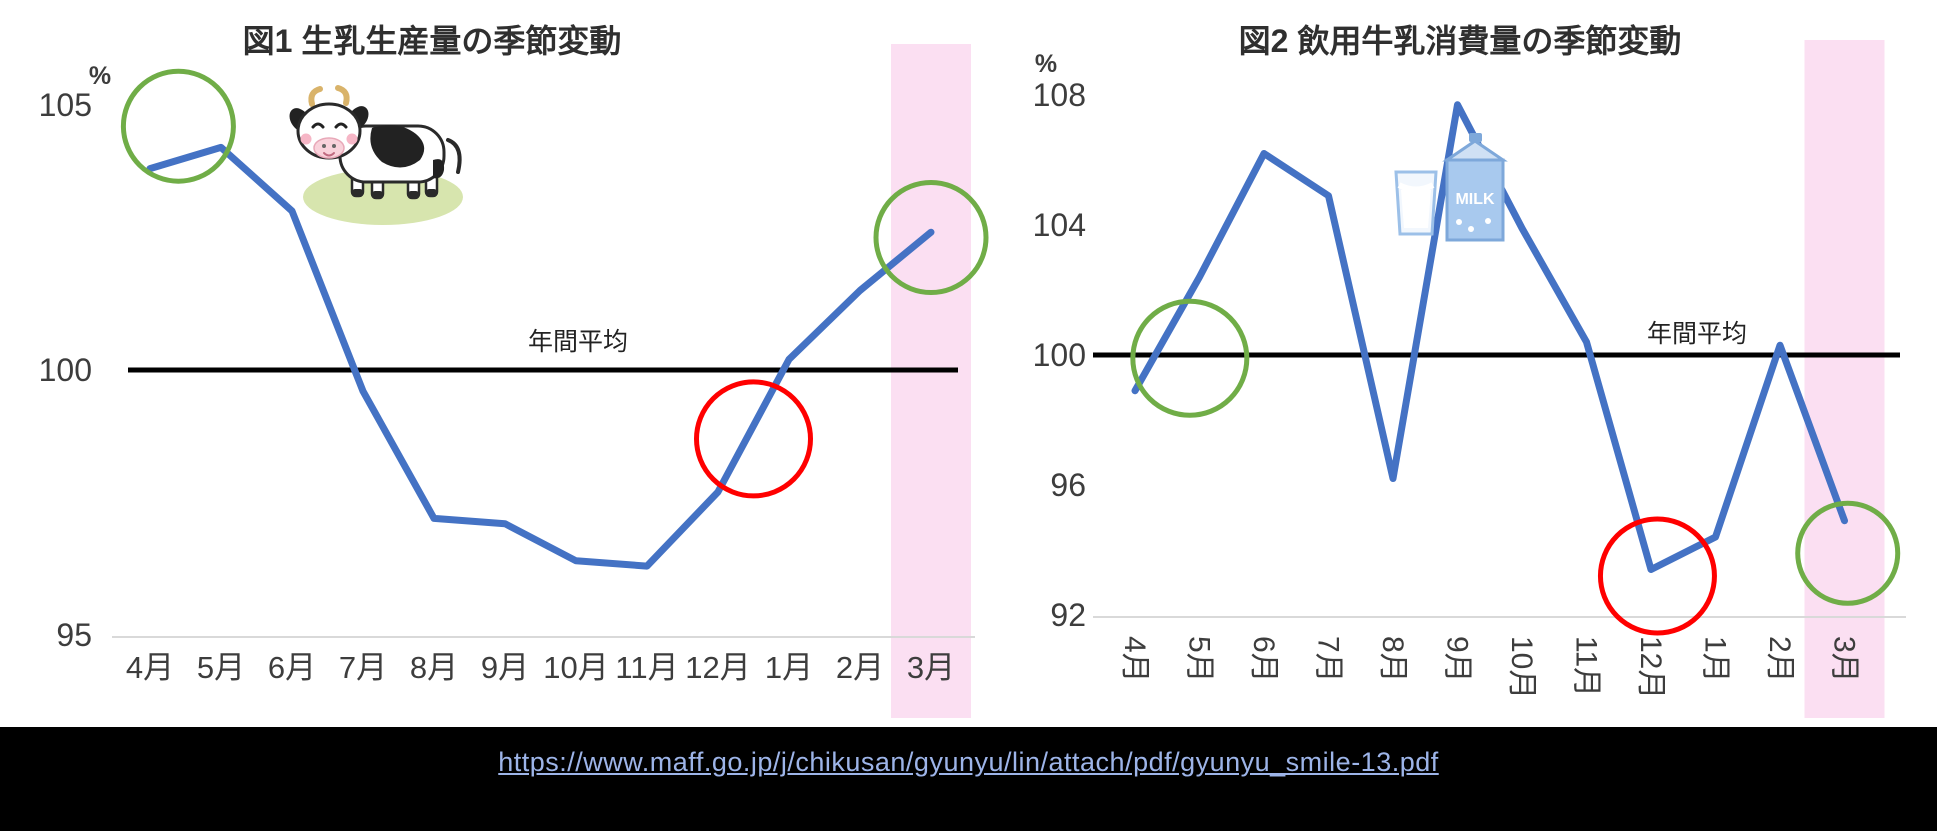 This screenshot has width=1937, height=831. I want to click on y-tick-label: 105, so click(65, 105).